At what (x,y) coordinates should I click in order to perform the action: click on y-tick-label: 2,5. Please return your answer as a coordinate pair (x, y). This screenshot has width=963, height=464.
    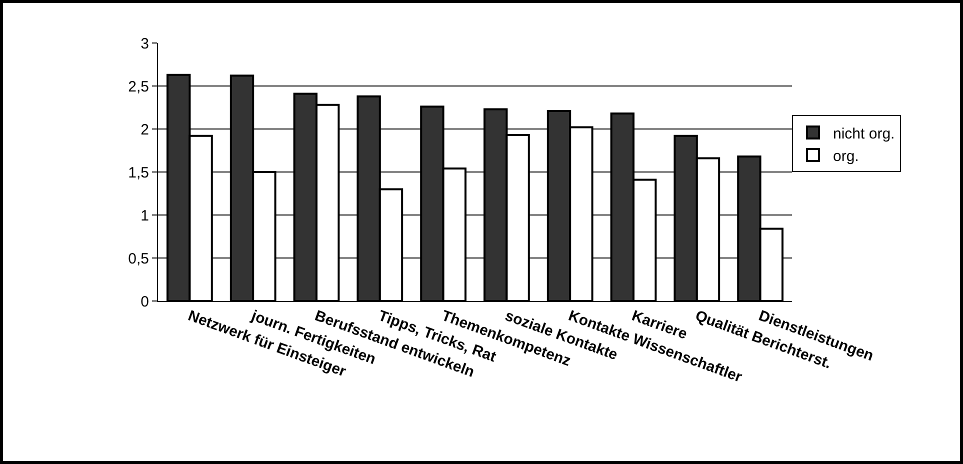
    Looking at the image, I should click on (138, 87).